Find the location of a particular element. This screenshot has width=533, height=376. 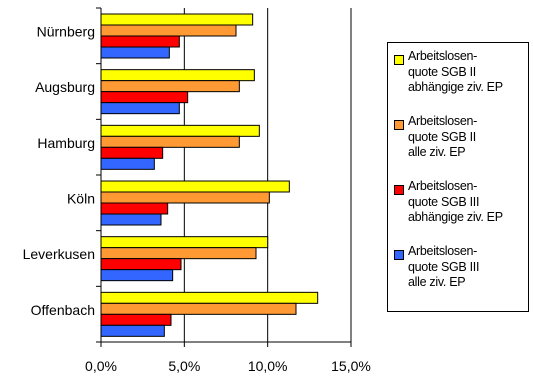

legend-label: Arbeitslosen- quote SGB II alle ziv. EP is located at coordinates (443, 136).